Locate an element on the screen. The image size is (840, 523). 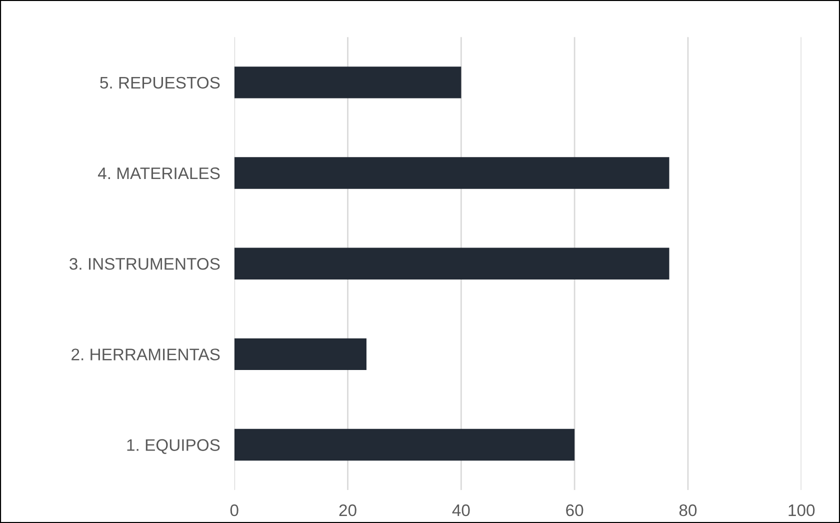
y-tick-label: 2. HERRAMIENTAS is located at coordinates (146, 354).